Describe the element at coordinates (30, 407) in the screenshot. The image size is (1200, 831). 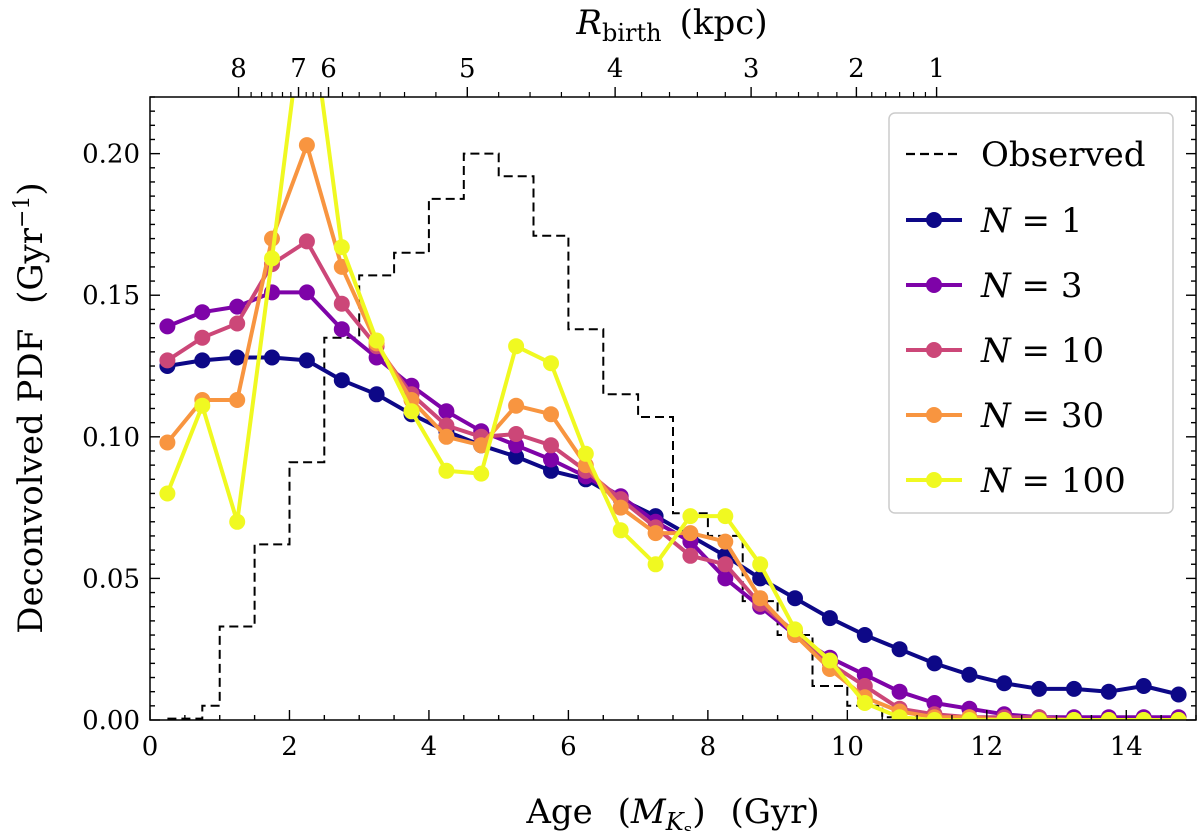
I see `y-axis-title: Deconvolved PDF (Gyr−1)` at that location.